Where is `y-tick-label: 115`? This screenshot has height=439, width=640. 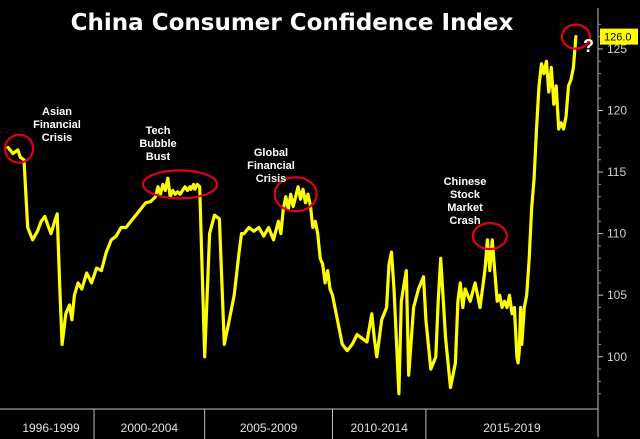
y-tick-label: 115 is located at coordinates (616, 172).